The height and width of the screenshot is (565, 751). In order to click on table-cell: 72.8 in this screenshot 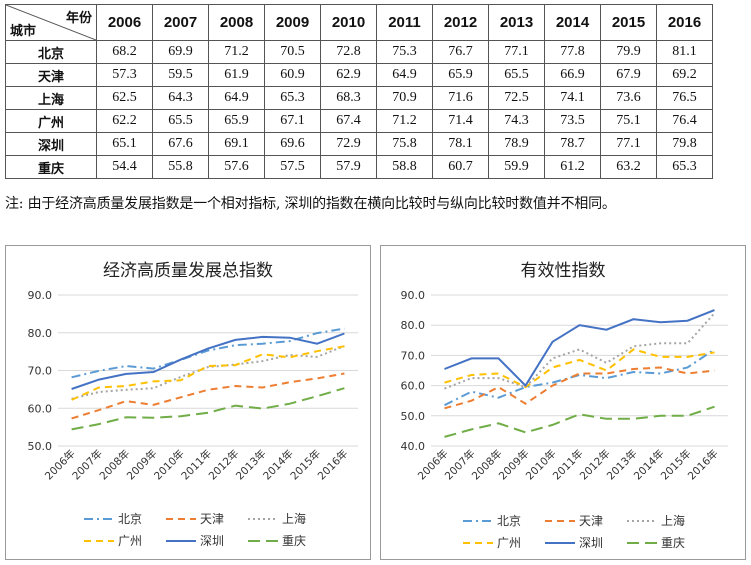, I will do `click(348, 52)`.